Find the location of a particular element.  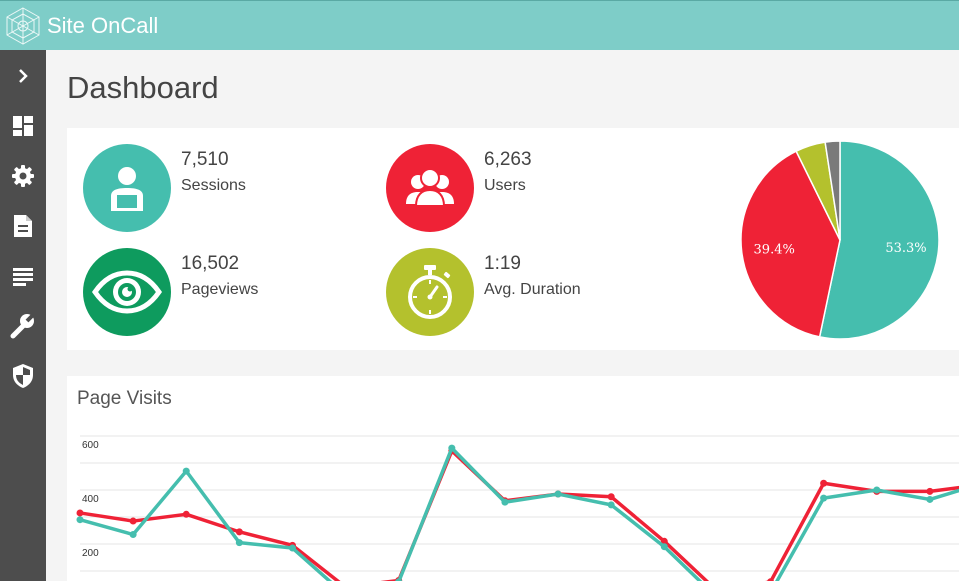

eye-icon is located at coordinates (127, 292).